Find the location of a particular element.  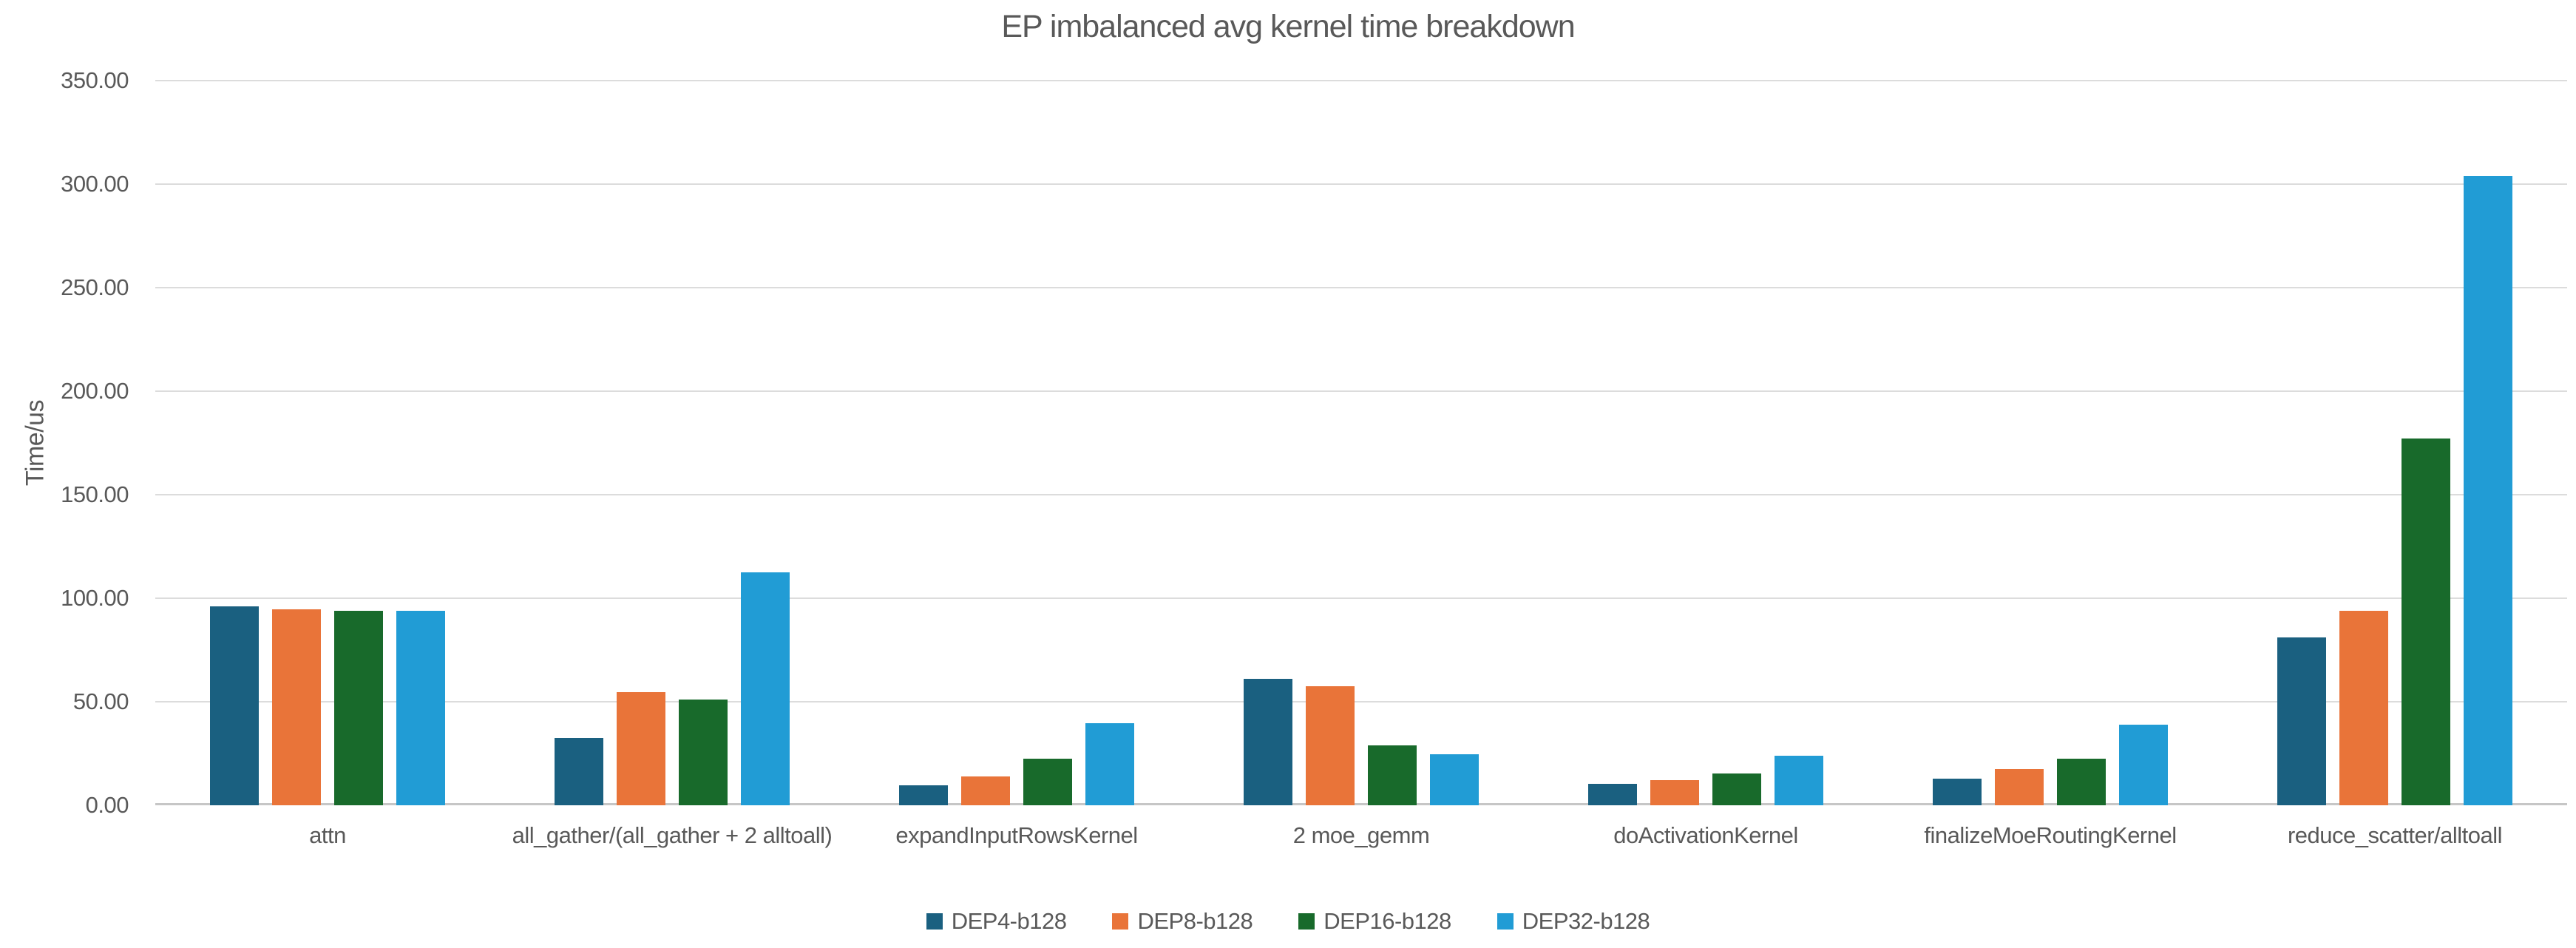

x-category-label: expandInputRowsKernel is located at coordinates (1016, 835).